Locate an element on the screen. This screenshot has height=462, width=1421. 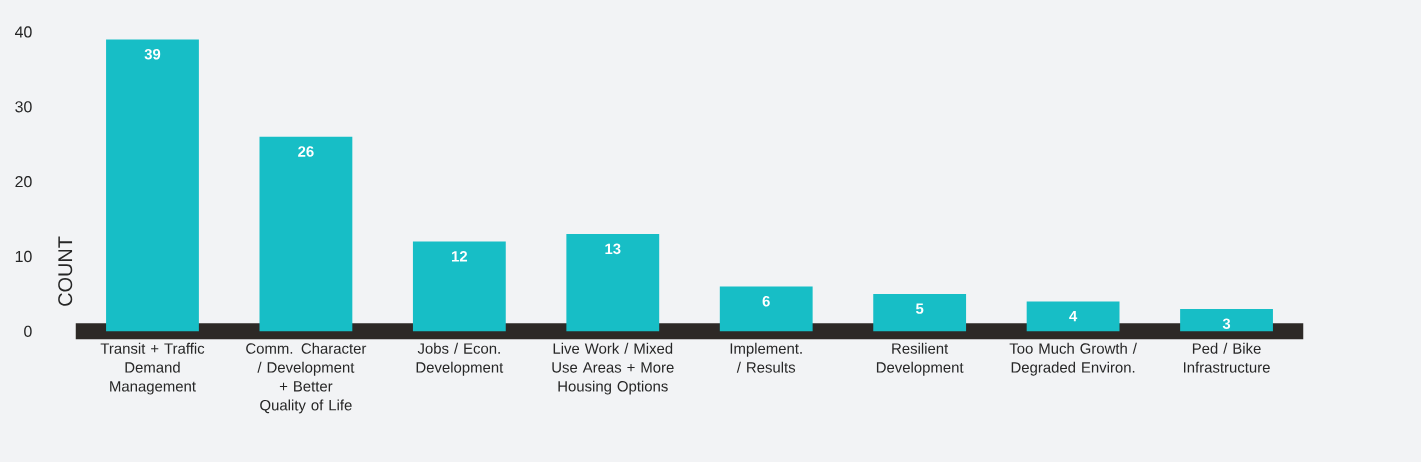
y-tick-label: 30 is located at coordinates (23, 107).